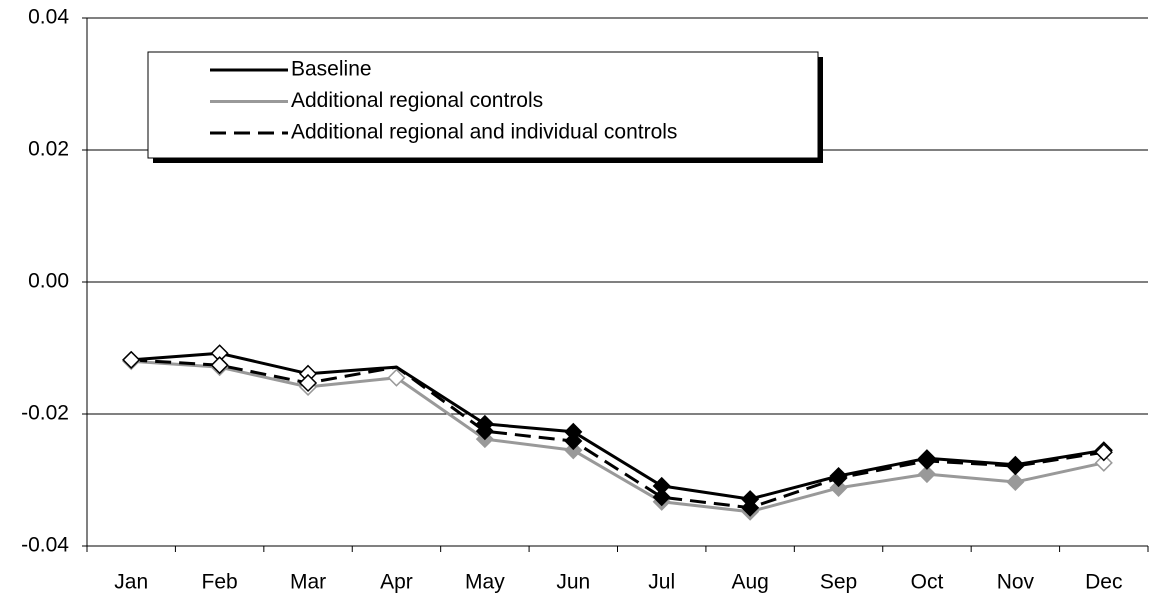 Image resolution: width=1149 pixels, height=606 pixels. What do you see at coordinates (927, 582) in the screenshot?
I see `x-tick-label: Oct` at bounding box center [927, 582].